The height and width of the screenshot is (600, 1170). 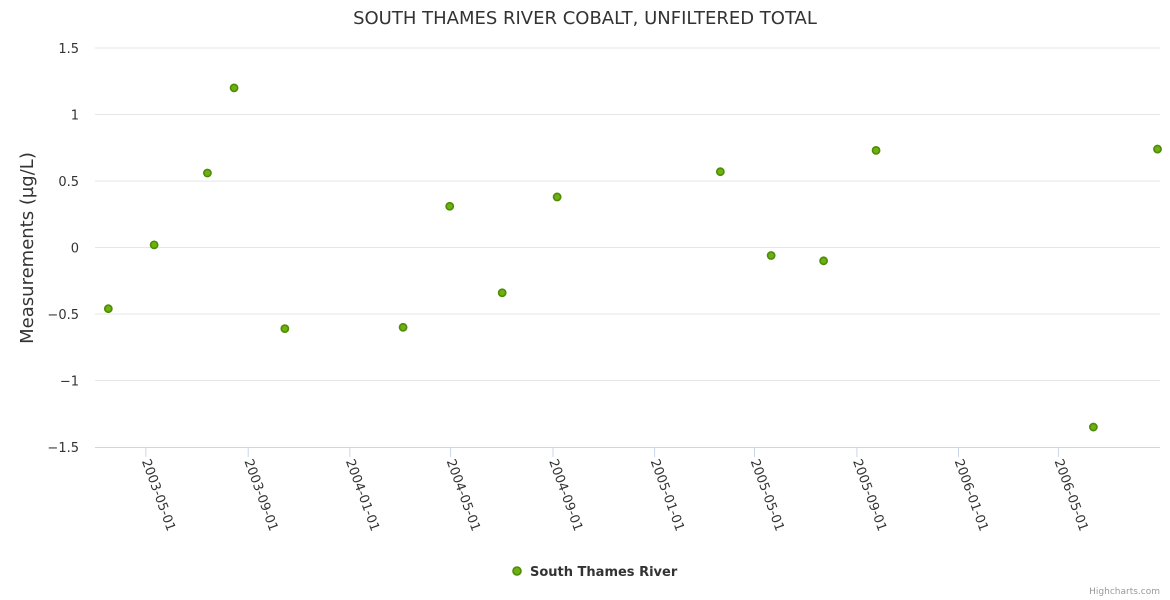 I want to click on y-tick-label: 0, so click(x=75, y=249).